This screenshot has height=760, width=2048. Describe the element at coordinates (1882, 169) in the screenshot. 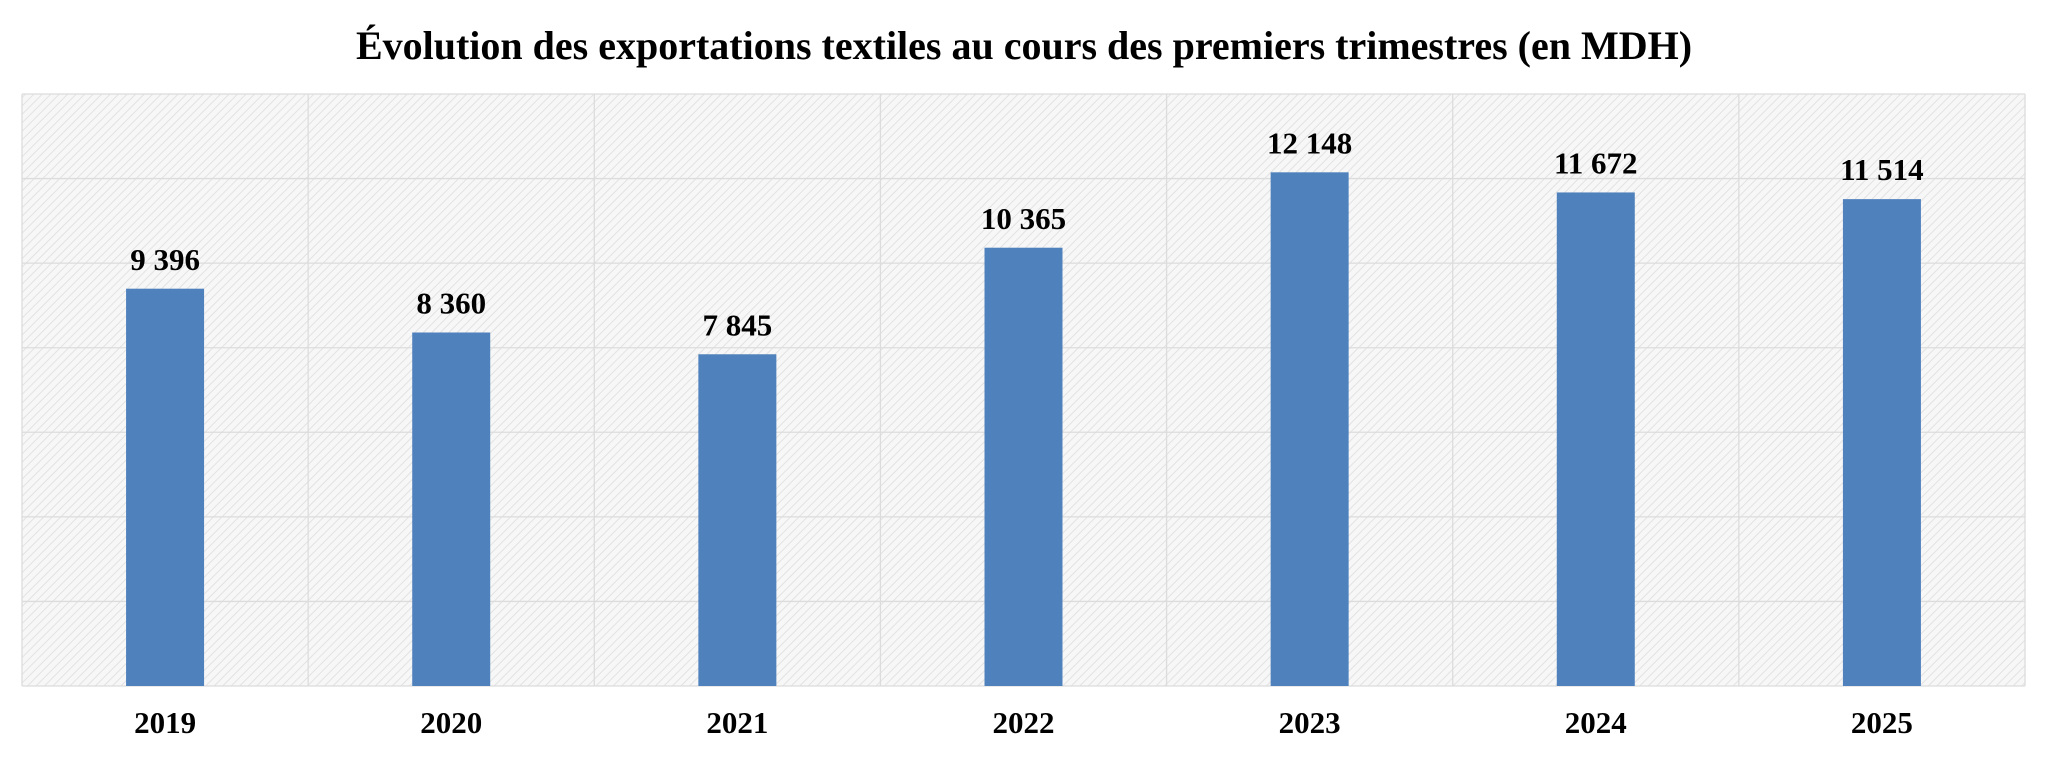

I see `value-label: 11 514` at that location.